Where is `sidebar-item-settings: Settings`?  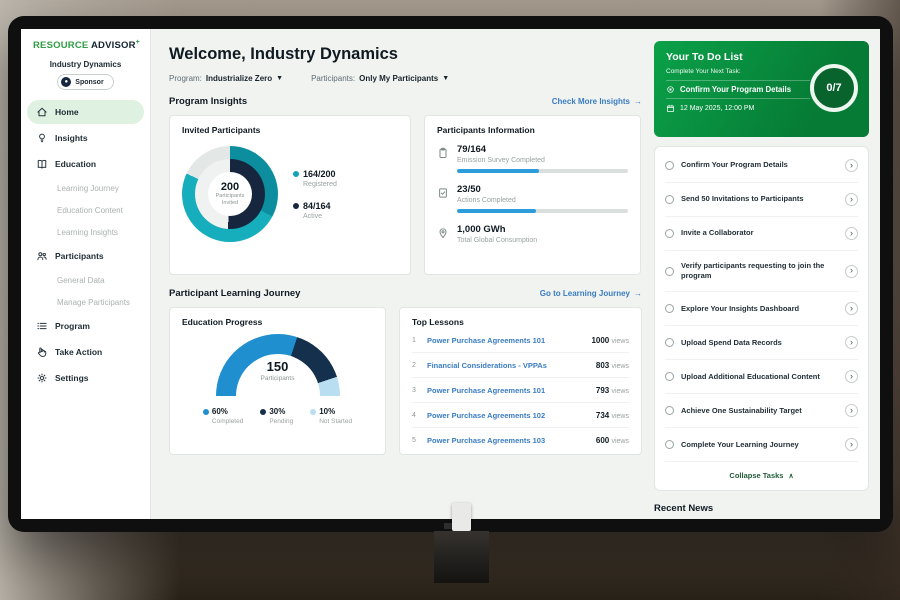 sidebar-item-settings: Settings is located at coordinates (85, 378).